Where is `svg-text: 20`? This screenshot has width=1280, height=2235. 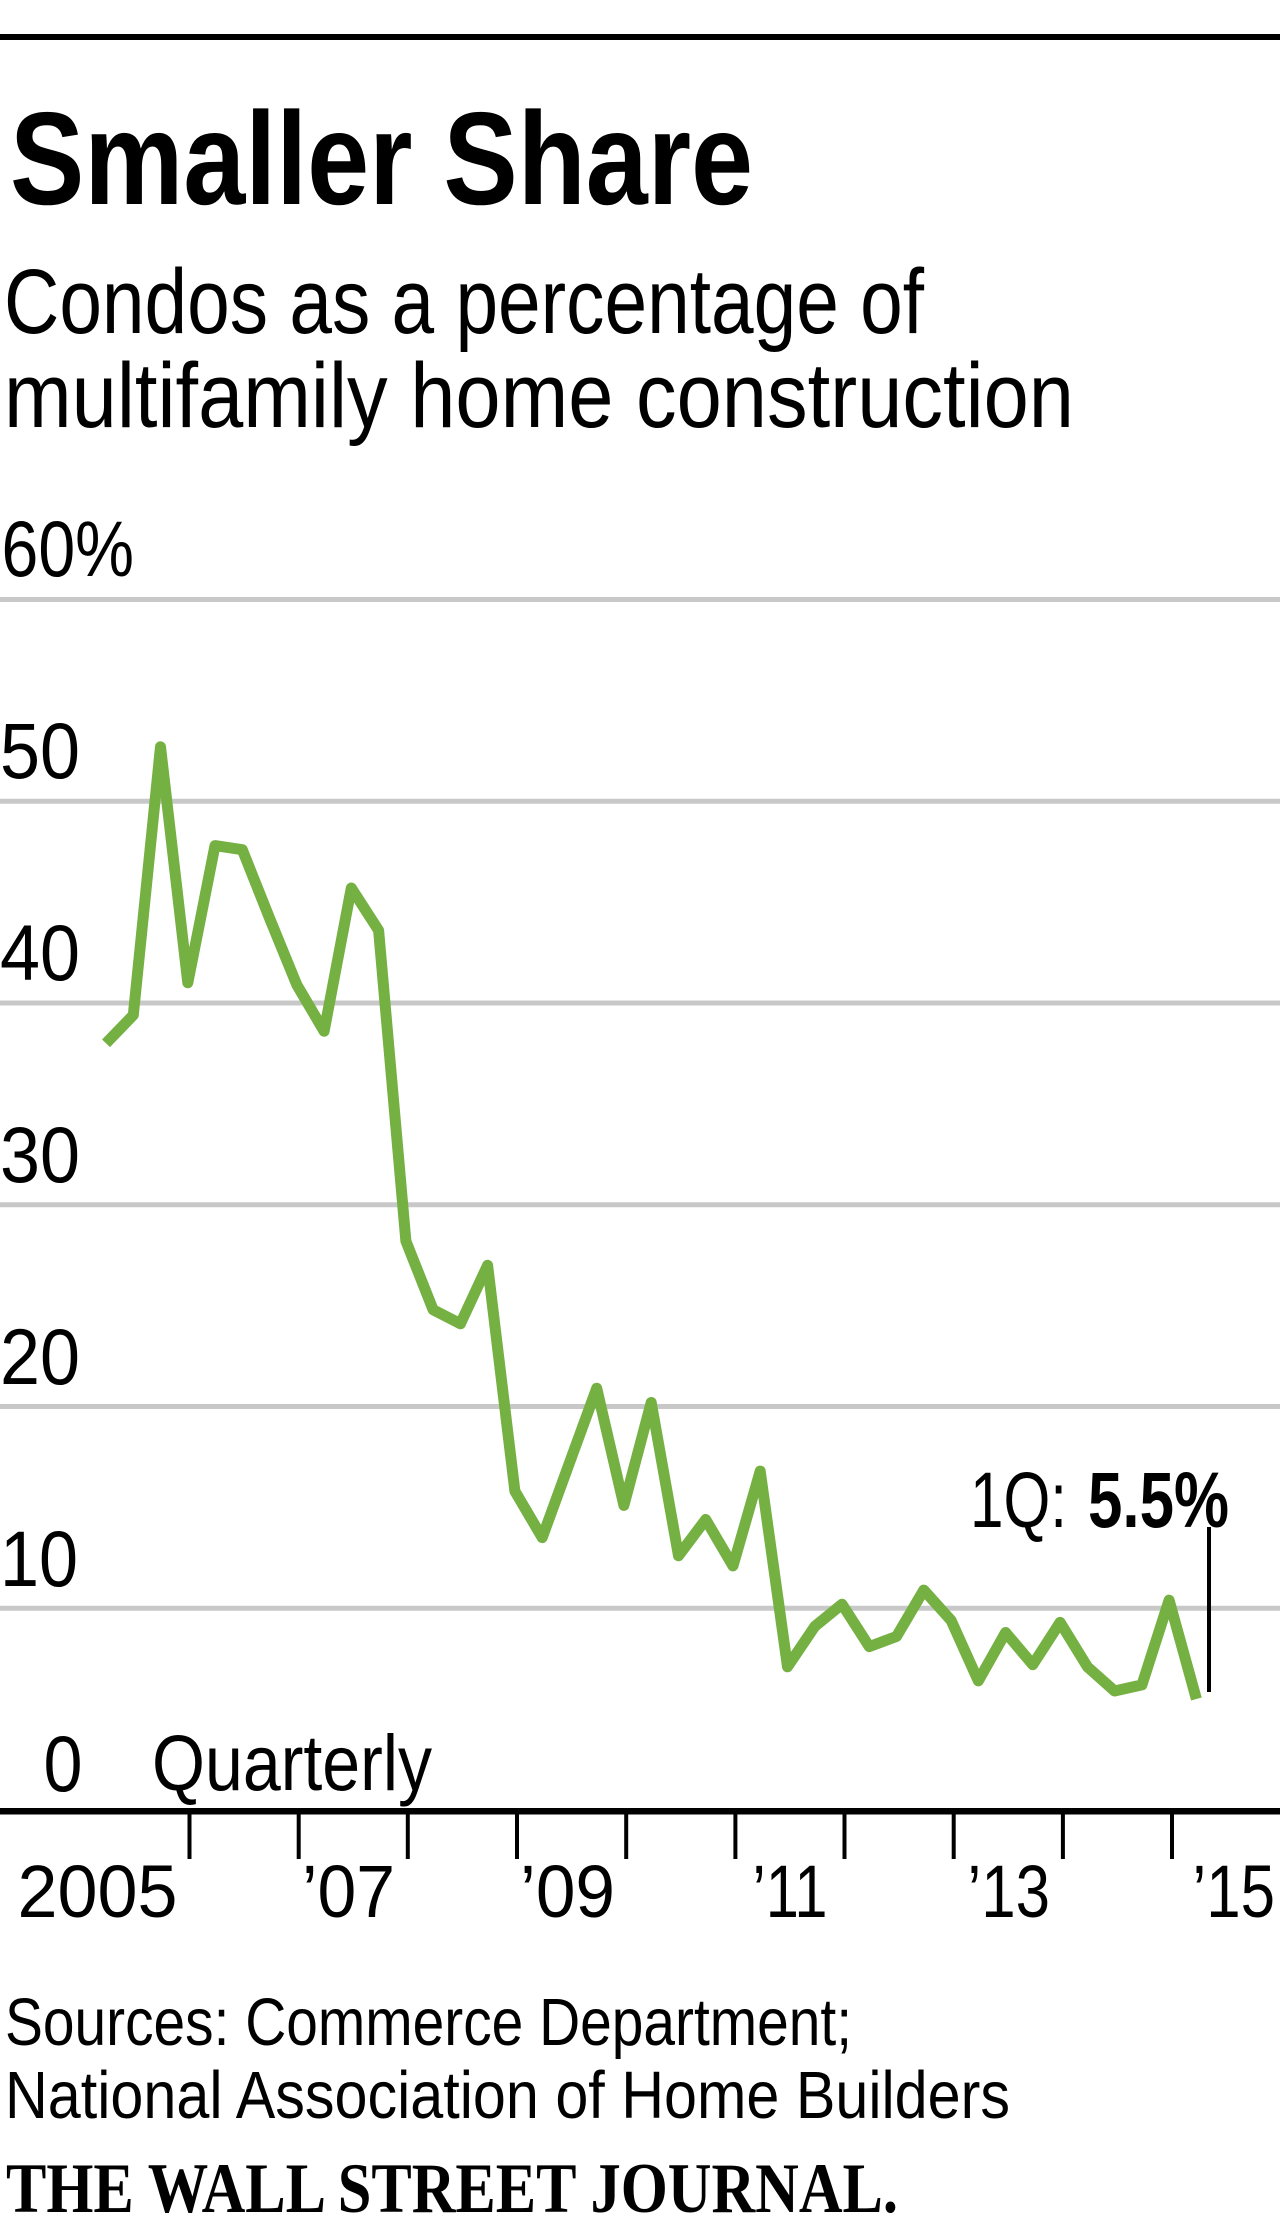
svg-text: 20 is located at coordinates (40, 1356).